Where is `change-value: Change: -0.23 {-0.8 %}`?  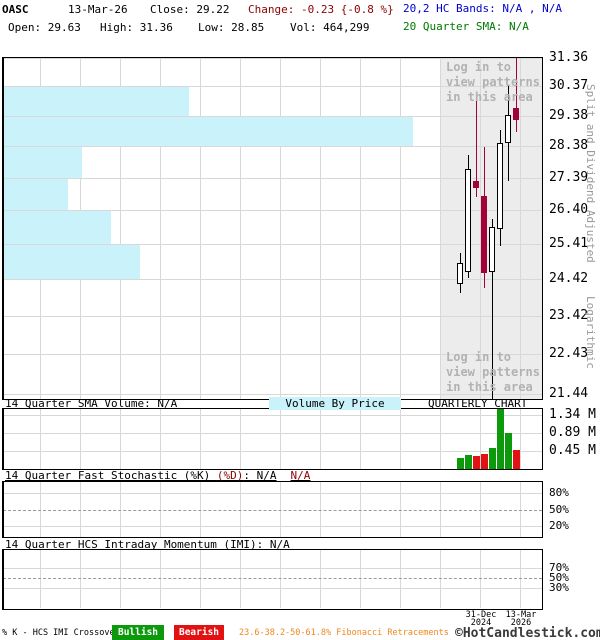 change-value: Change: -0.23 {-0.8 %} is located at coordinates (321, 9).